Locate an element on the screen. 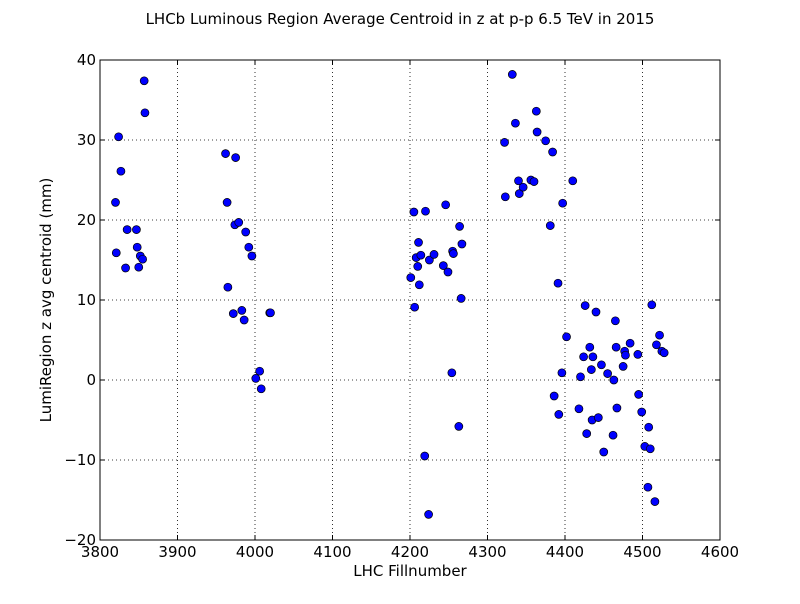 The image size is (800, 604). x-tick-label: 4100 is located at coordinates (332, 552).